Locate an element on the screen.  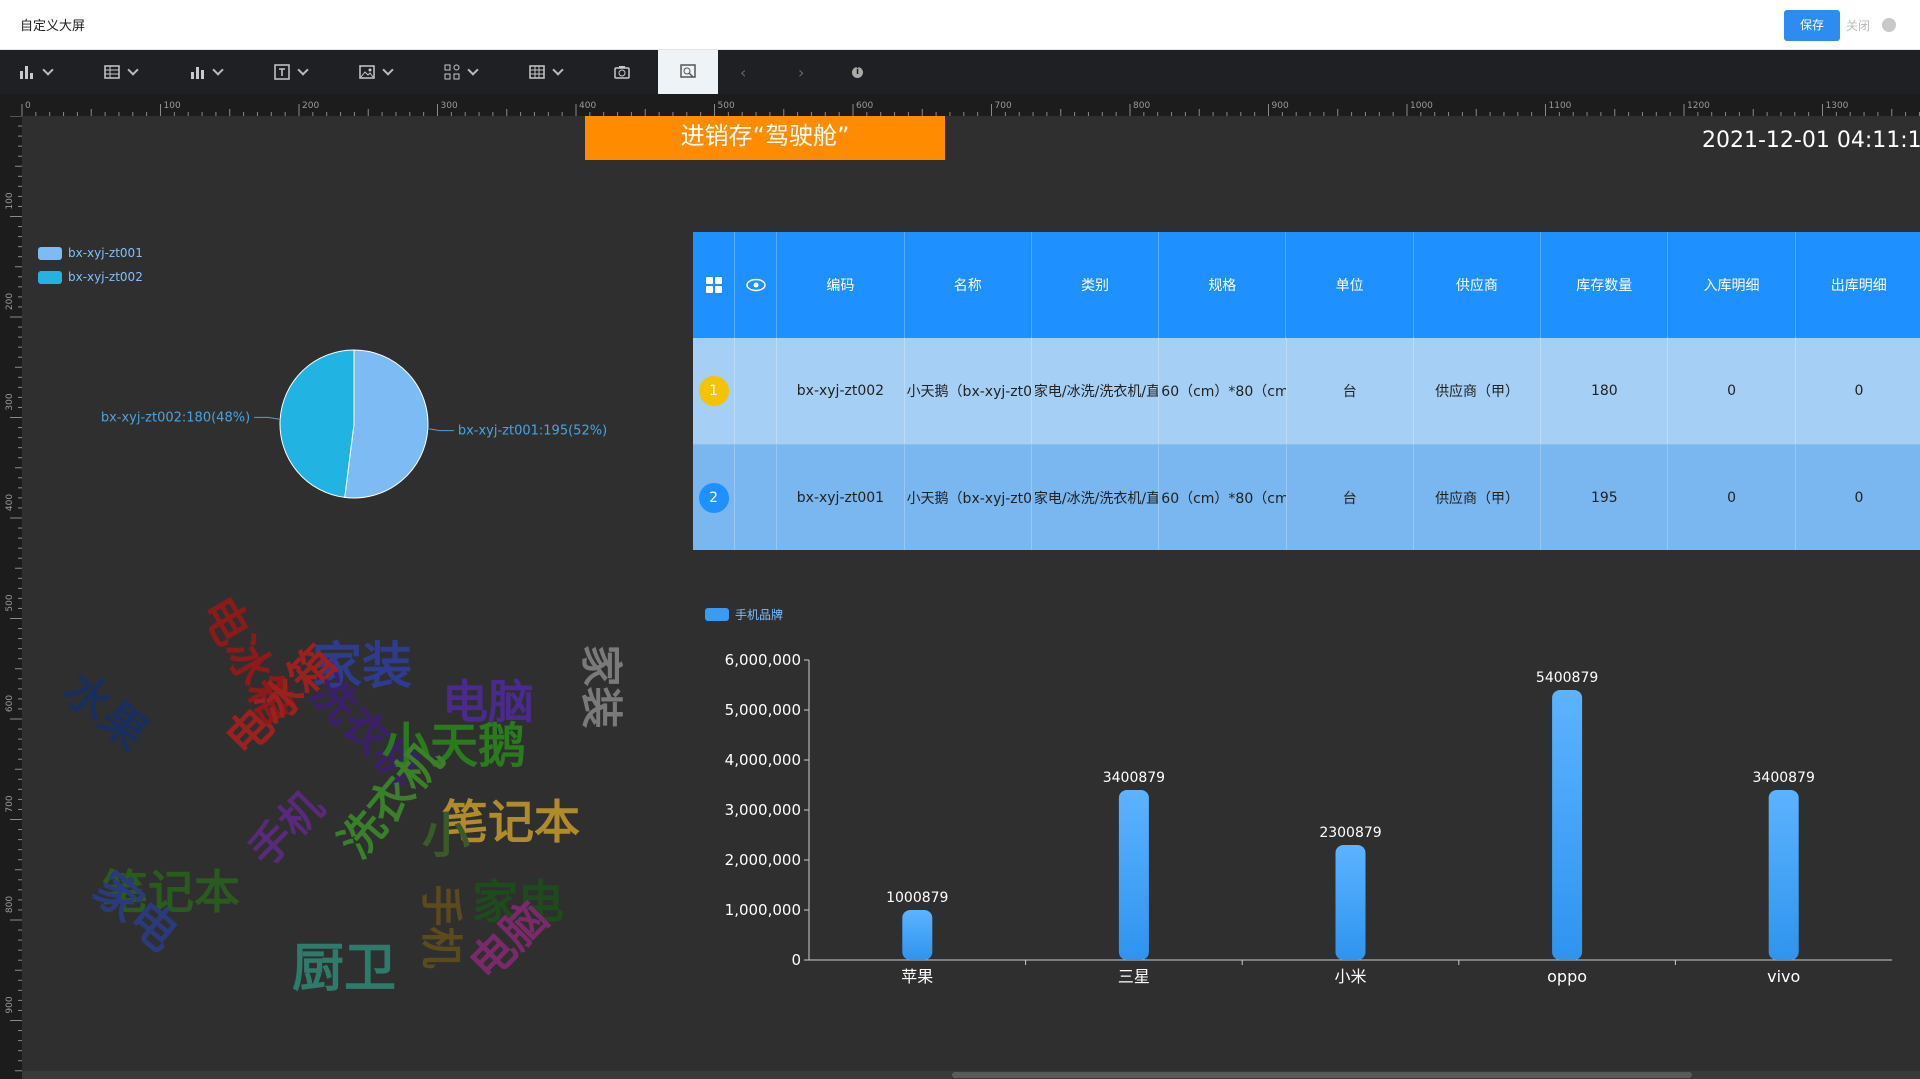
word-cloud-word: 电脑 is located at coordinates (488, 702).